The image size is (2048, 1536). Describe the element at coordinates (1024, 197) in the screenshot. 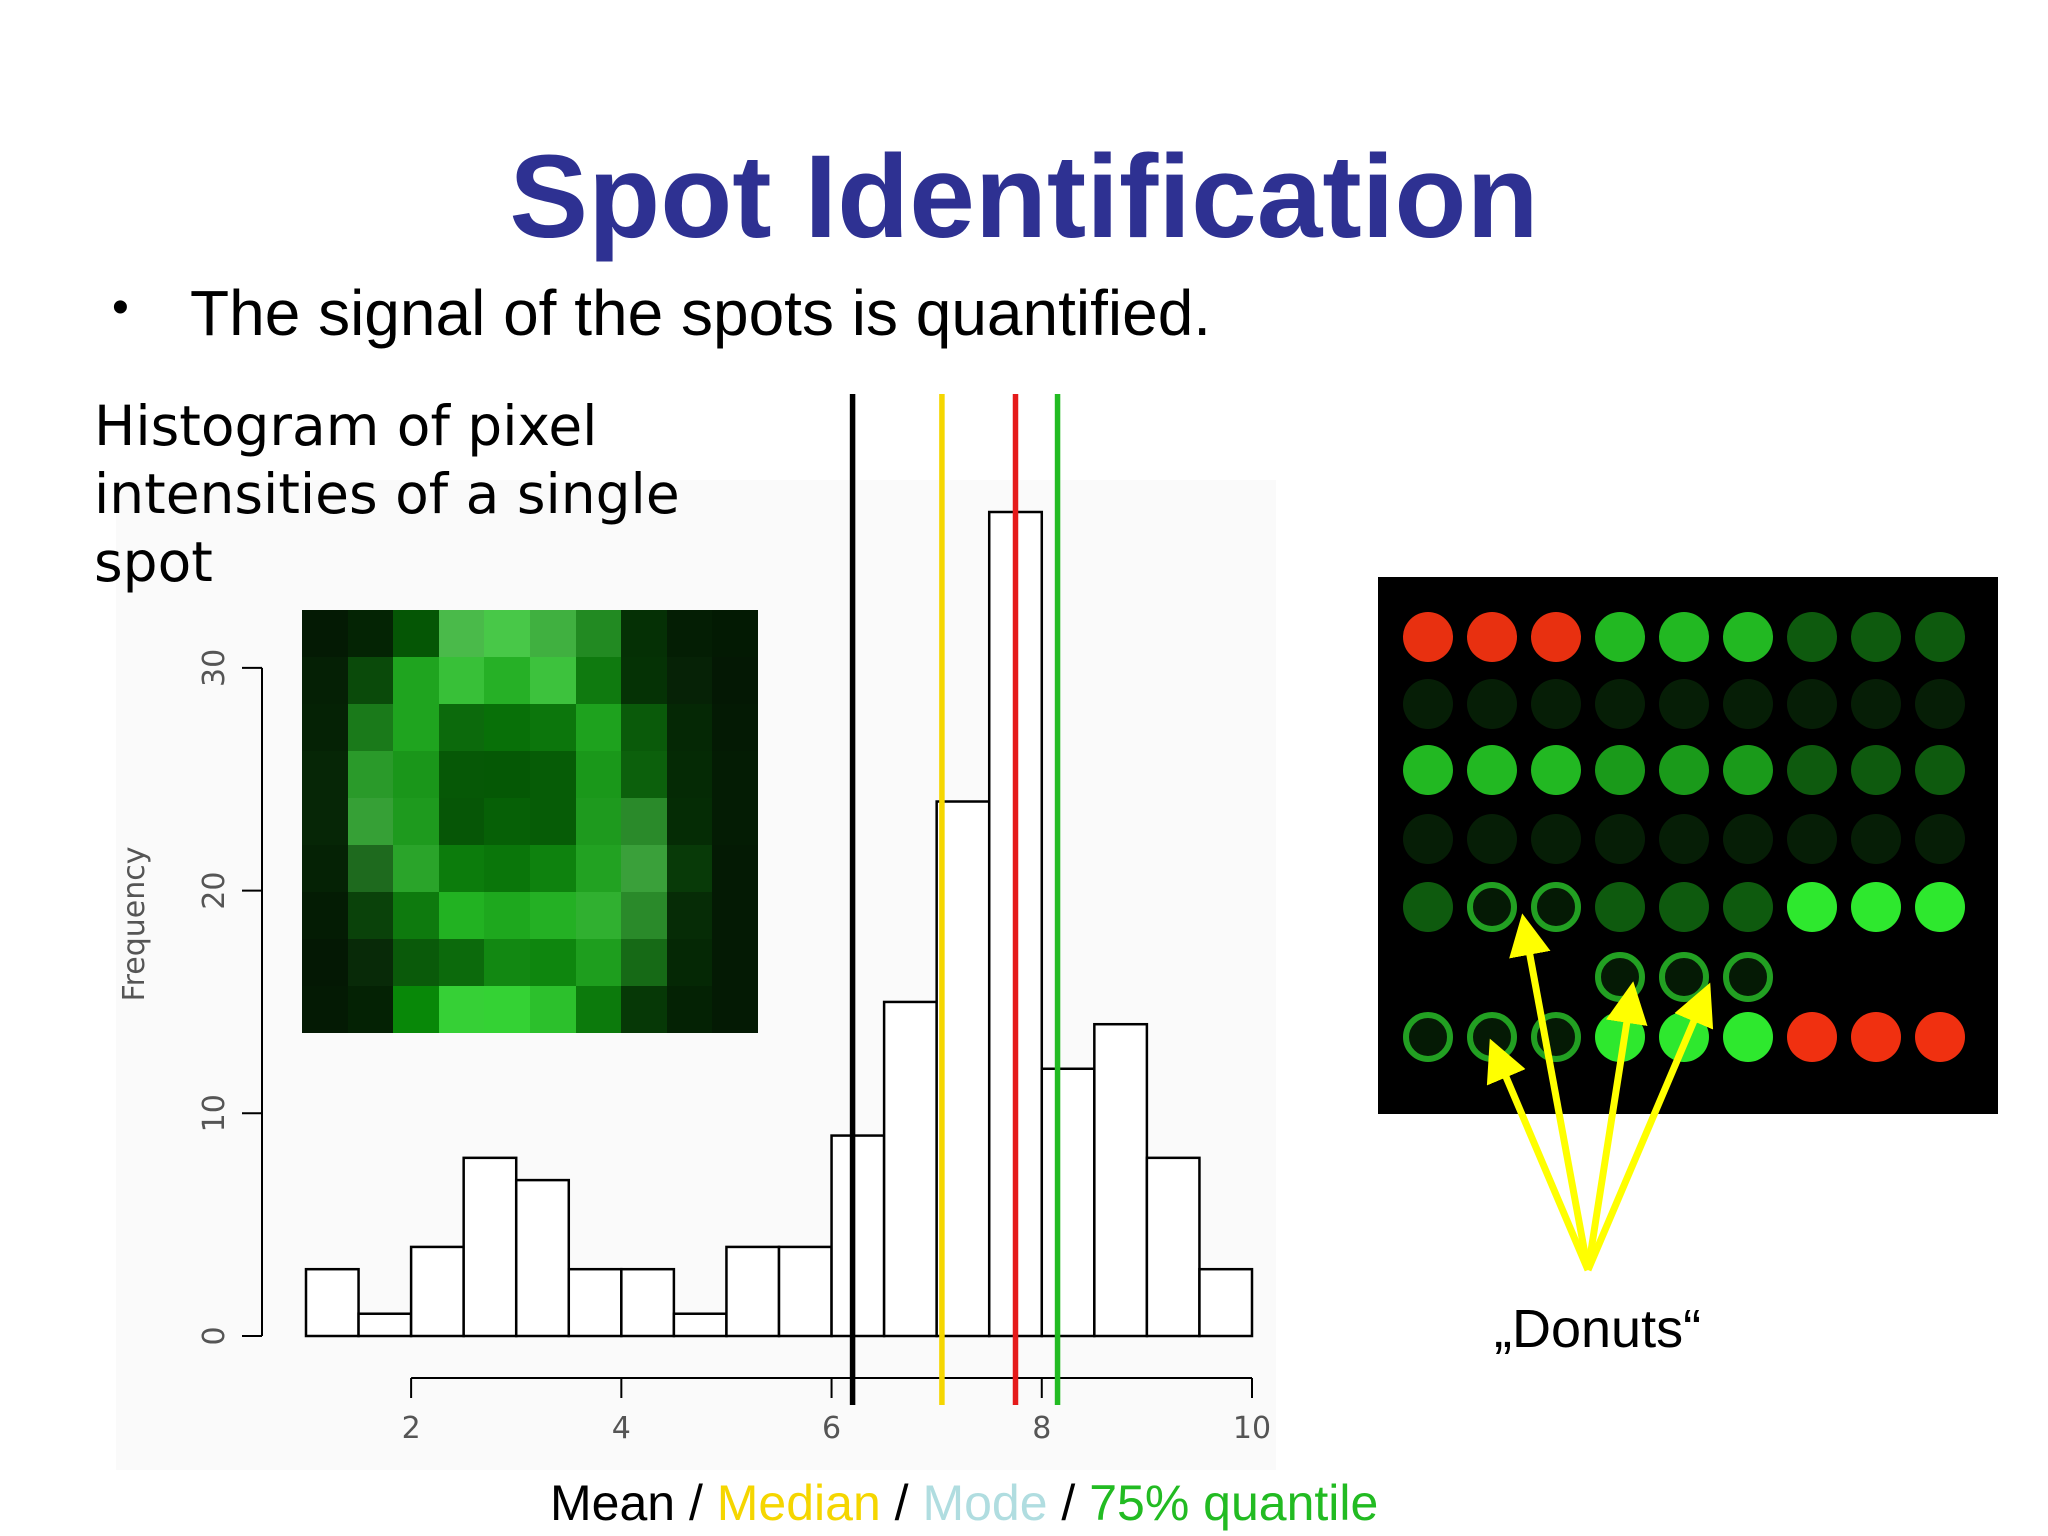

I see `slide-title: Spot Identification` at that location.